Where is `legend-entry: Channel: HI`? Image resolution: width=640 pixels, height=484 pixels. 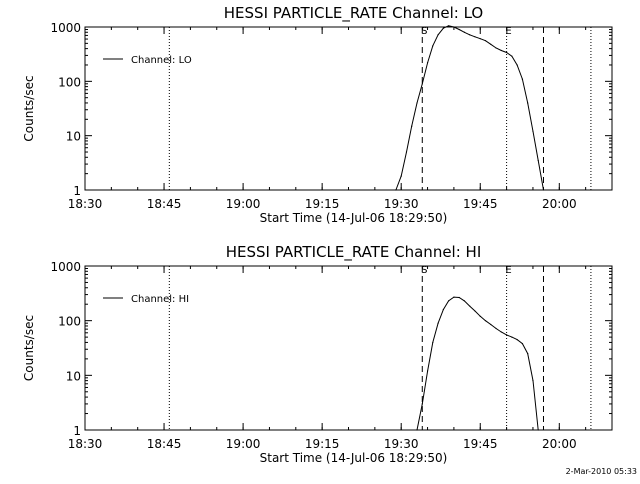 legend-entry: Channel: HI is located at coordinates (160, 299).